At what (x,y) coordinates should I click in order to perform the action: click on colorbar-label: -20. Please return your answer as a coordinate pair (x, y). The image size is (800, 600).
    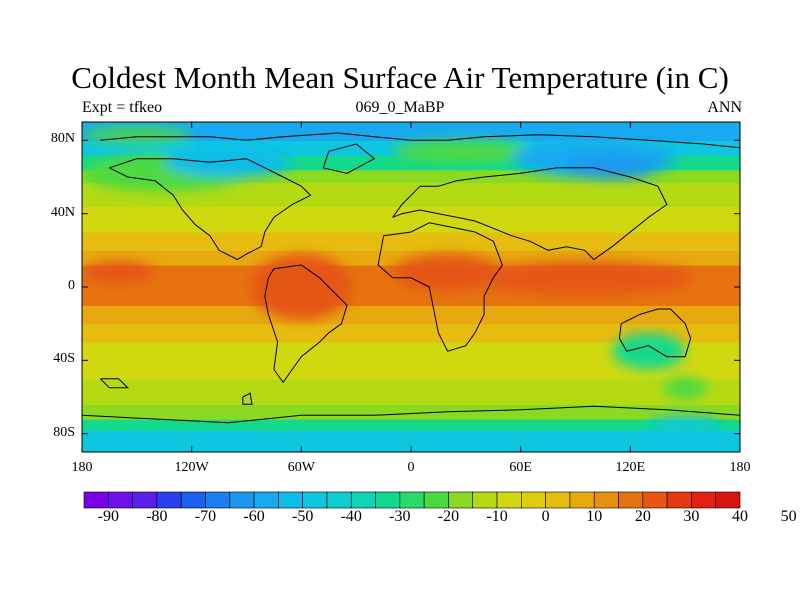
    Looking at the image, I should click on (448, 516).